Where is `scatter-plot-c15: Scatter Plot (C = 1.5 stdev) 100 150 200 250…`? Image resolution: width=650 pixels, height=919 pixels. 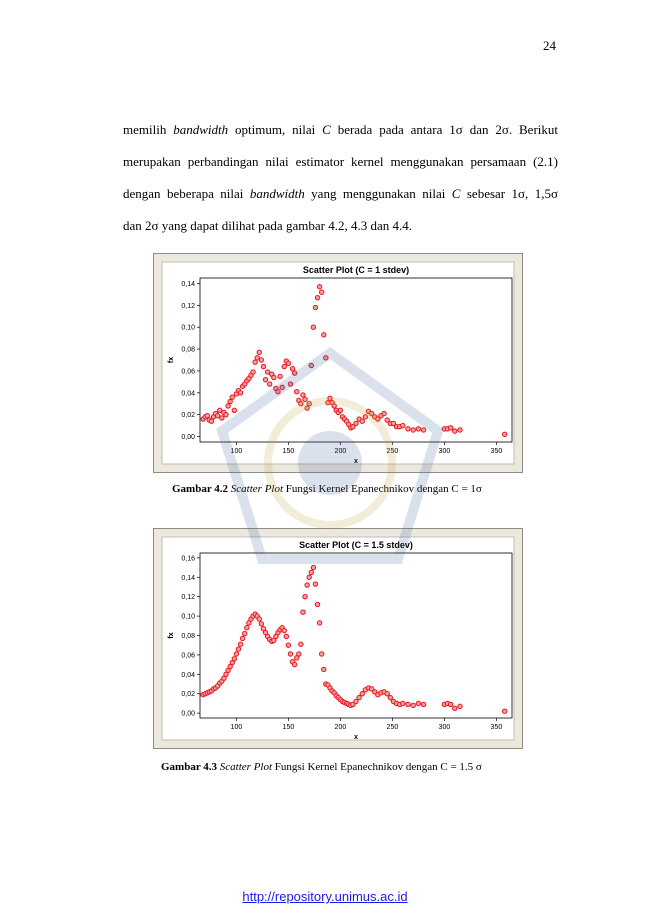
scatter-plot-c15: Scatter Plot (C = 1.5 stdev) 100 150 200 250… is located at coordinates (338, 638).